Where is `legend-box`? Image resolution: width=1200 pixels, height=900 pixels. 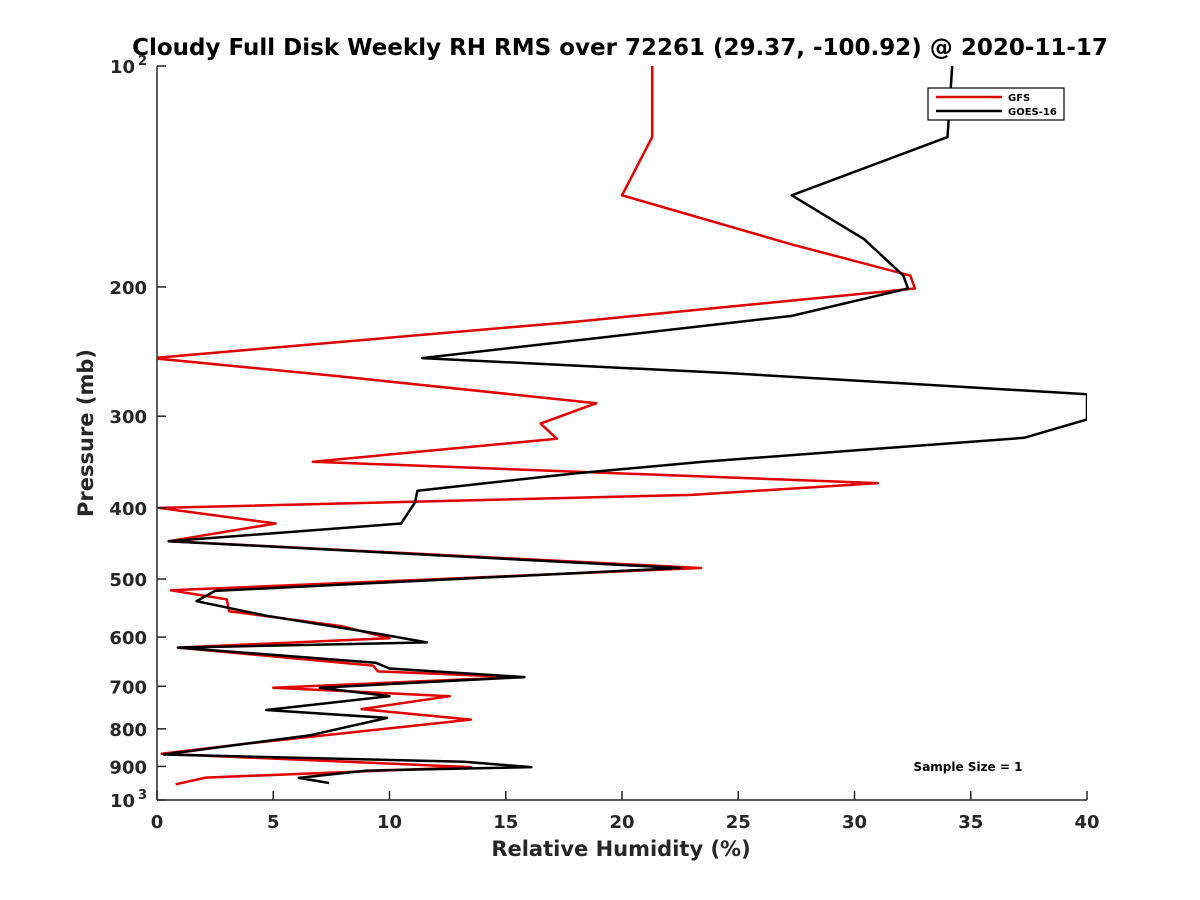 legend-box is located at coordinates (996, 104).